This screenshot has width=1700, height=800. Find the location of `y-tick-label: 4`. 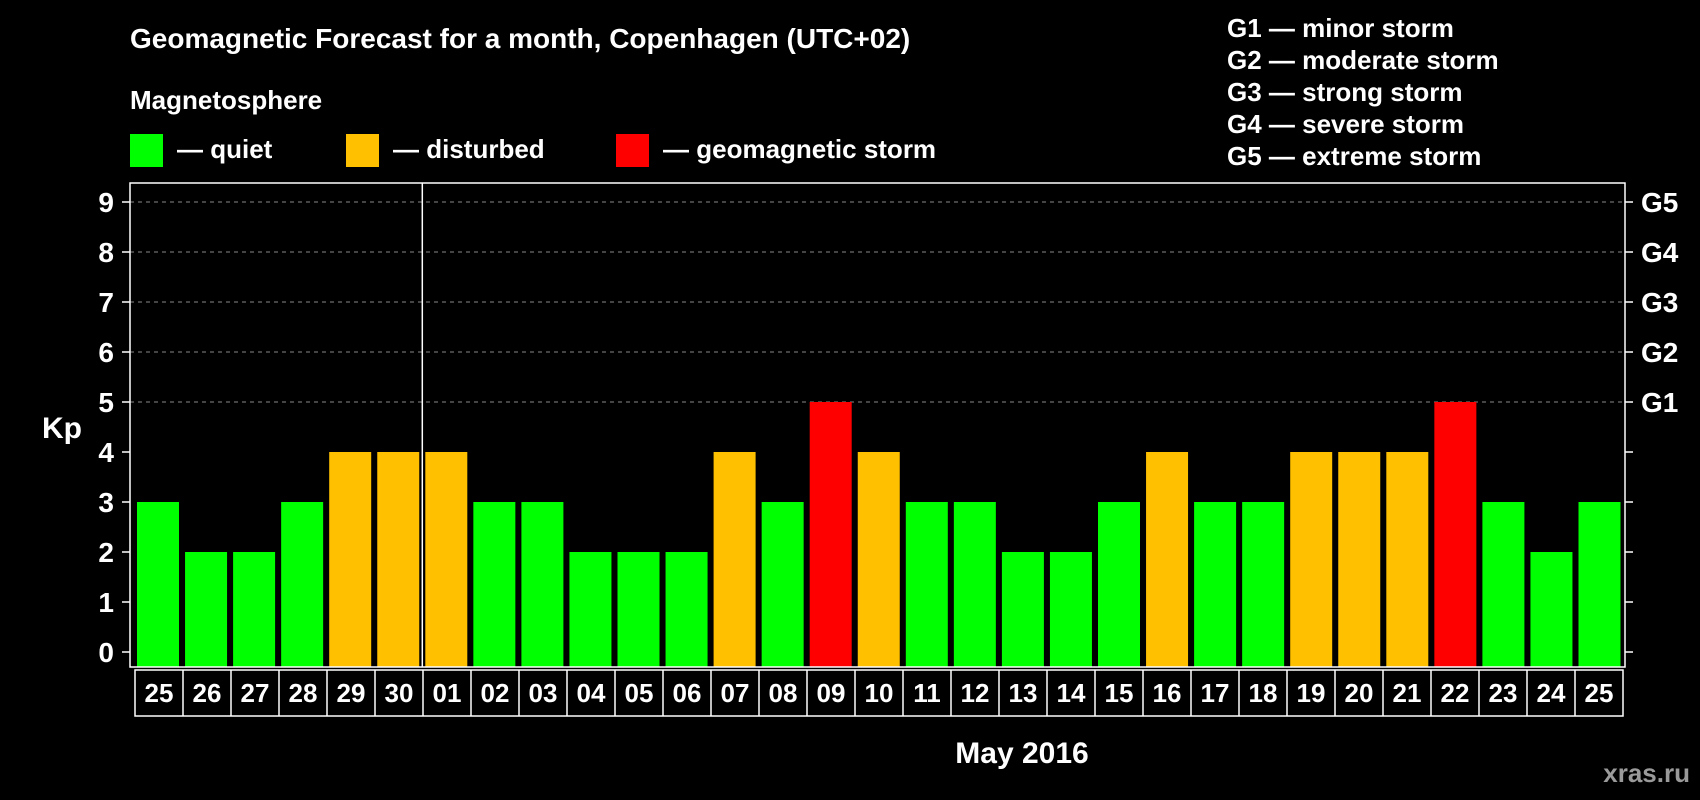

y-tick-label: 4 is located at coordinates (106, 452).